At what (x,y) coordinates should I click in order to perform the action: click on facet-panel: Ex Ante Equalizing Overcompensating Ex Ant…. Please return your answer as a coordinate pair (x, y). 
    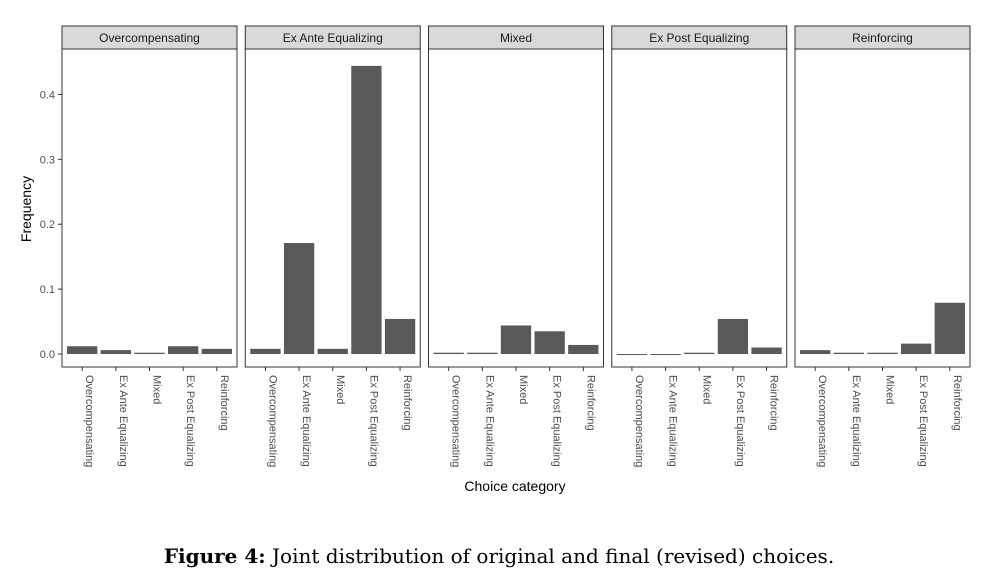
    Looking at the image, I should click on (332, 246).